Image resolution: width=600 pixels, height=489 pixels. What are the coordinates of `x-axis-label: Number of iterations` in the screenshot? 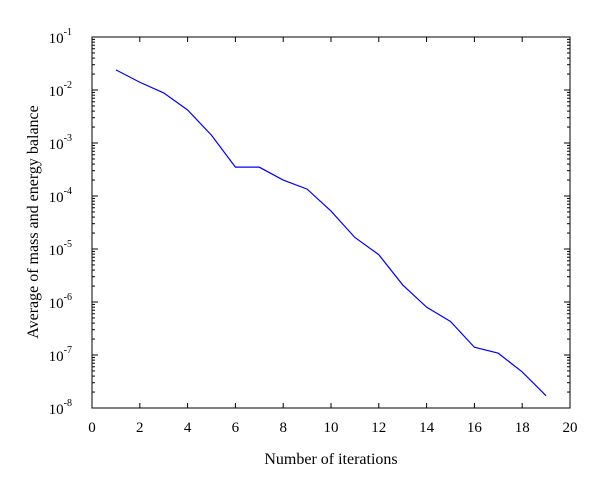 It's located at (330, 459).